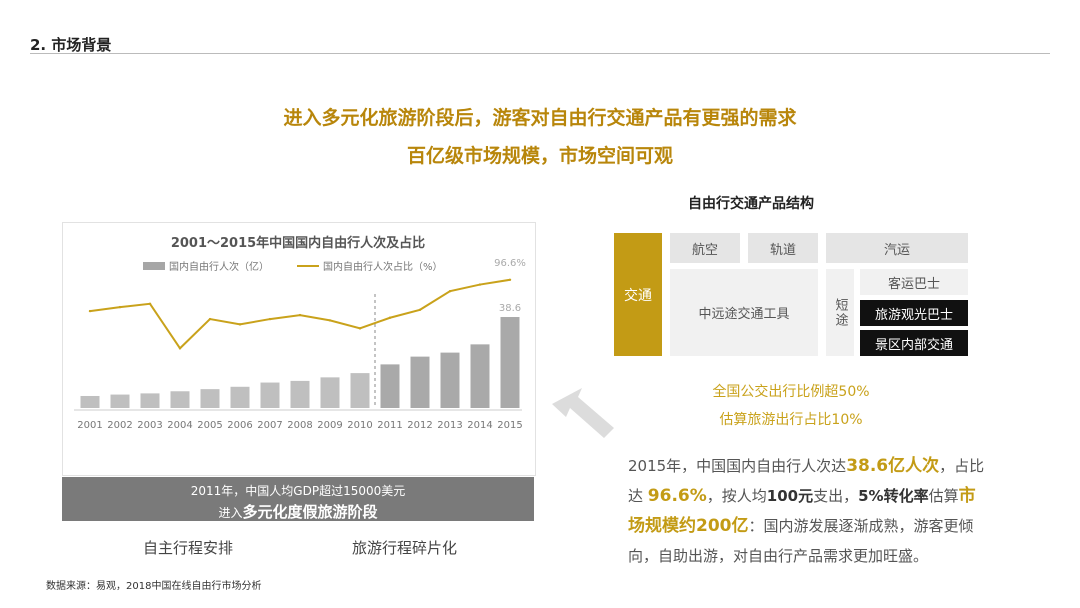 The image size is (1080, 608). What do you see at coordinates (119, 425) in the screenshot?
I see `x-tick-2002: 2002` at bounding box center [119, 425].